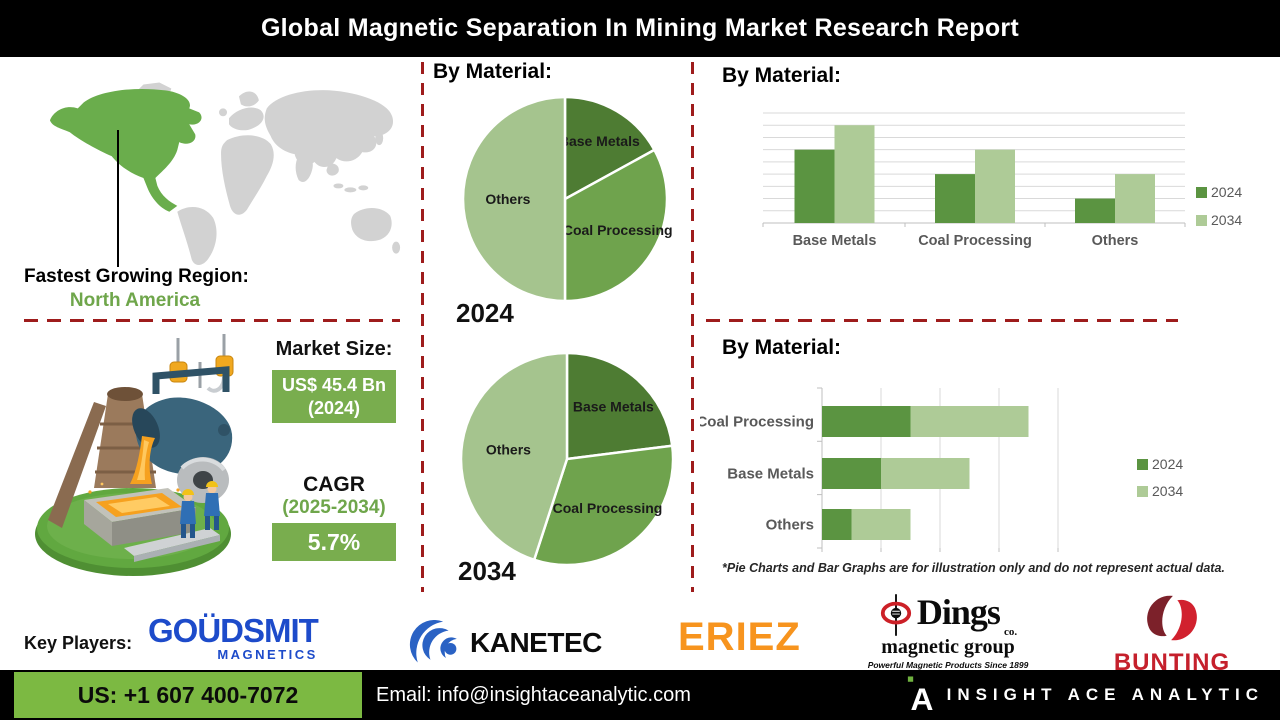 This screenshot has height=720, width=1280. What do you see at coordinates (334, 542) in the screenshot?
I see `cagr-value-box: 5.7%` at bounding box center [334, 542].